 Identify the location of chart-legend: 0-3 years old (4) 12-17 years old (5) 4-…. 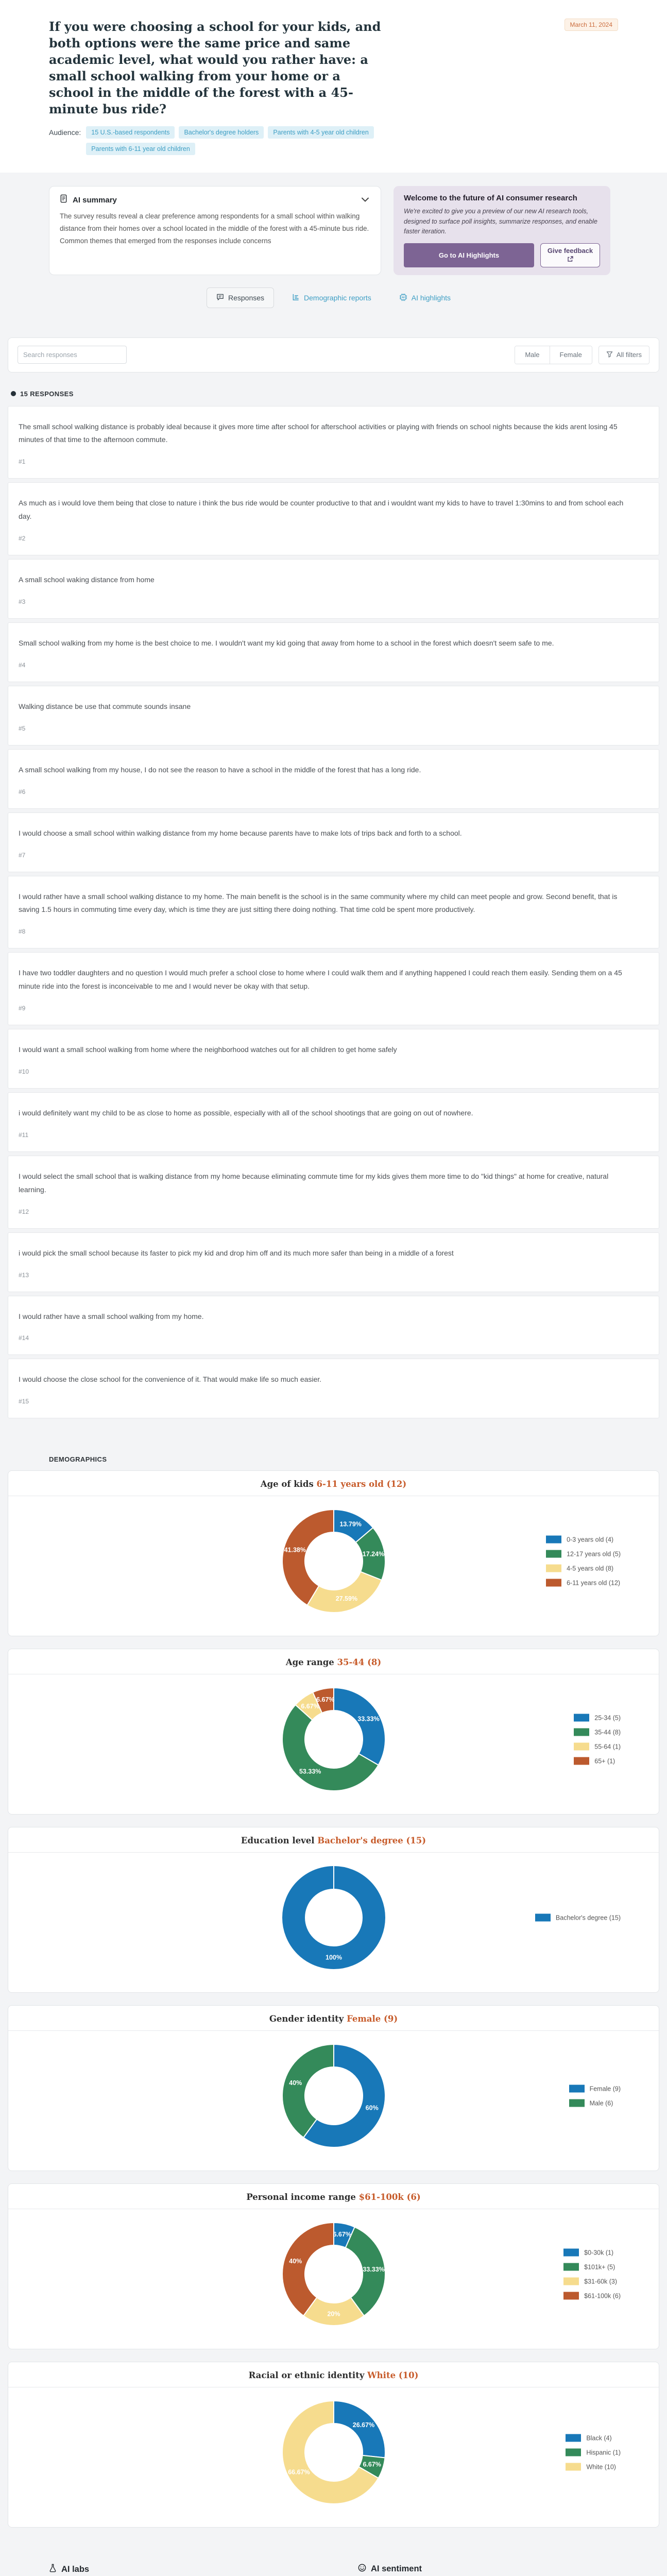
(583, 1561).